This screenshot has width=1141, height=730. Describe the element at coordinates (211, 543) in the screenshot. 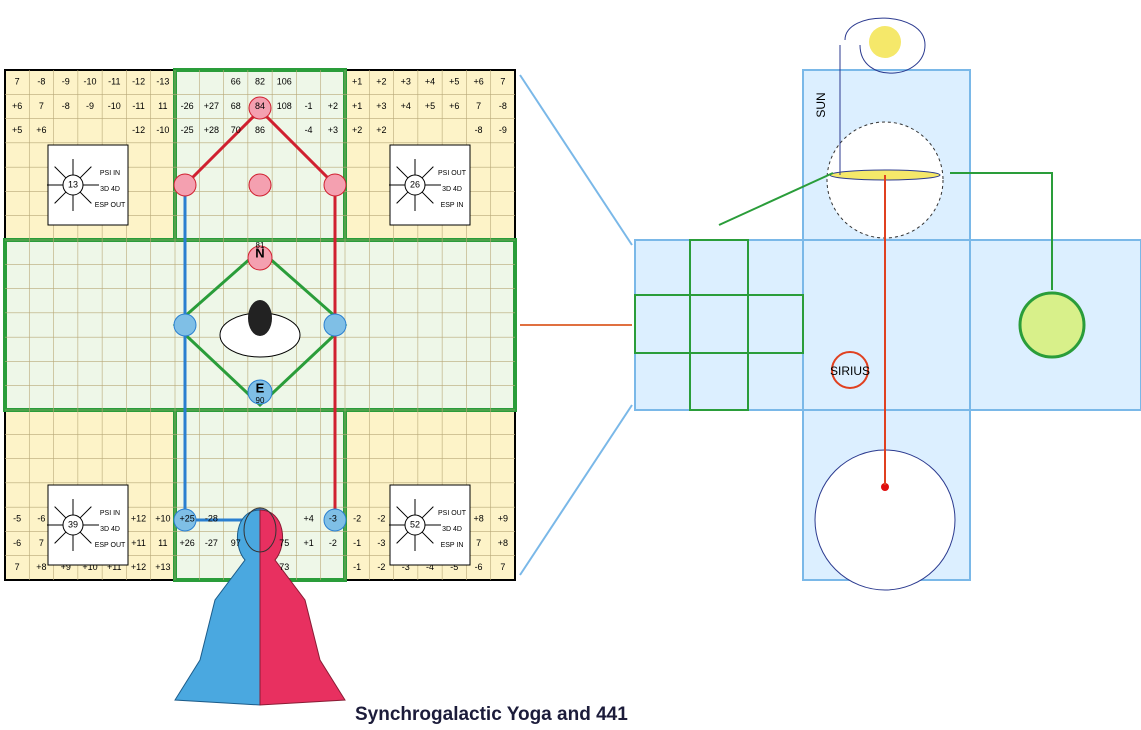

I see `grid-cell: -27` at that location.